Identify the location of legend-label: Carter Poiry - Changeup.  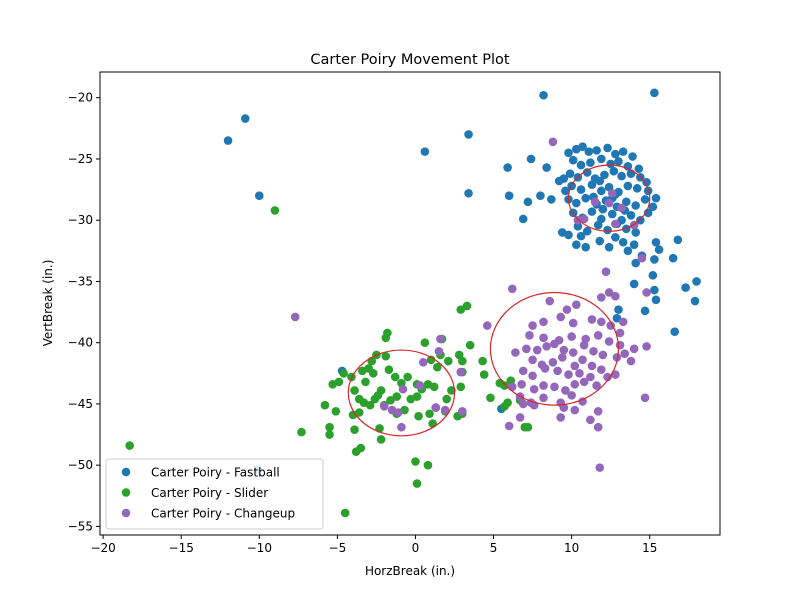
(223, 514).